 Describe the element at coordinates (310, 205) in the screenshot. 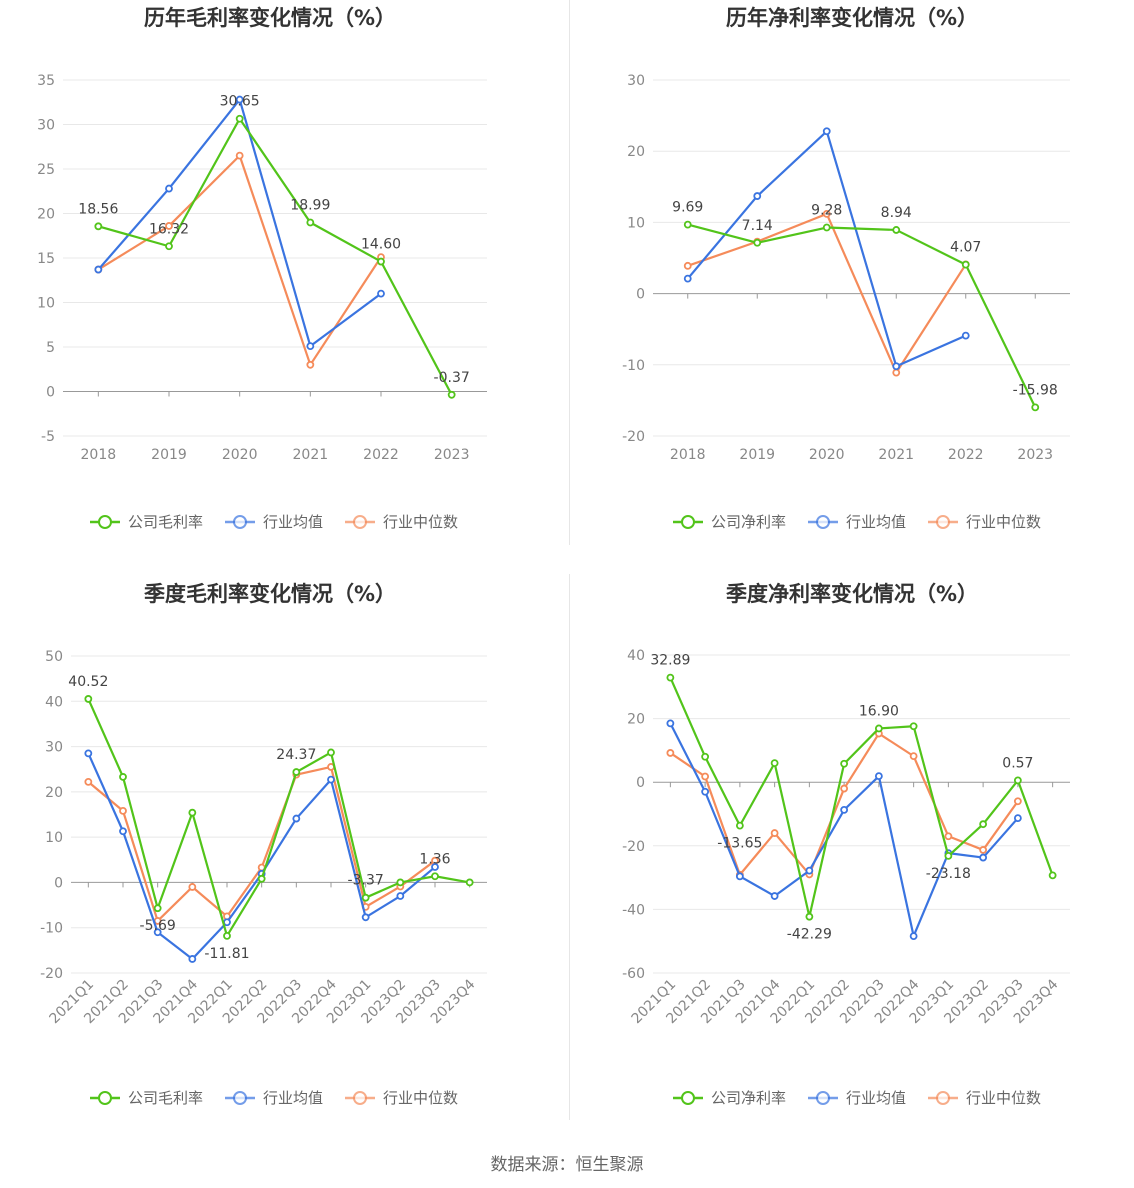

I see `data-label: 18.99` at that location.